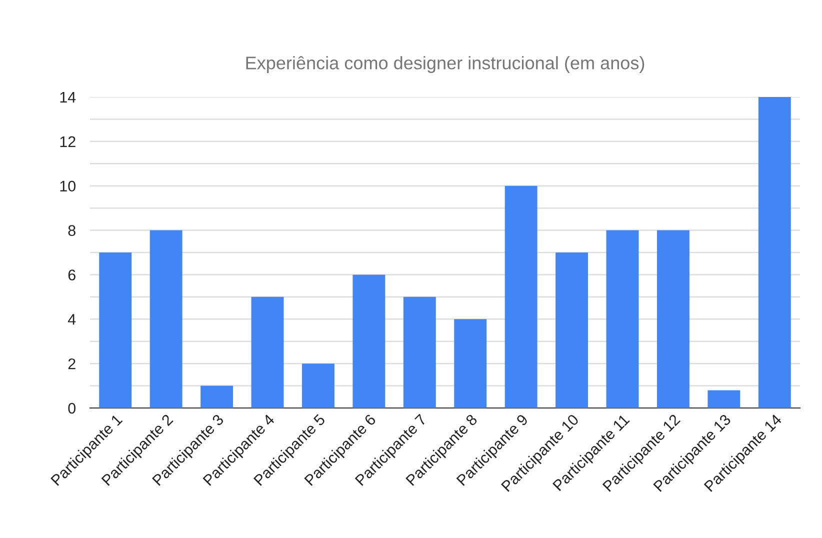 The image size is (822, 538). What do you see at coordinates (72, 275) in the screenshot?
I see `y-tick-label: 6` at bounding box center [72, 275].